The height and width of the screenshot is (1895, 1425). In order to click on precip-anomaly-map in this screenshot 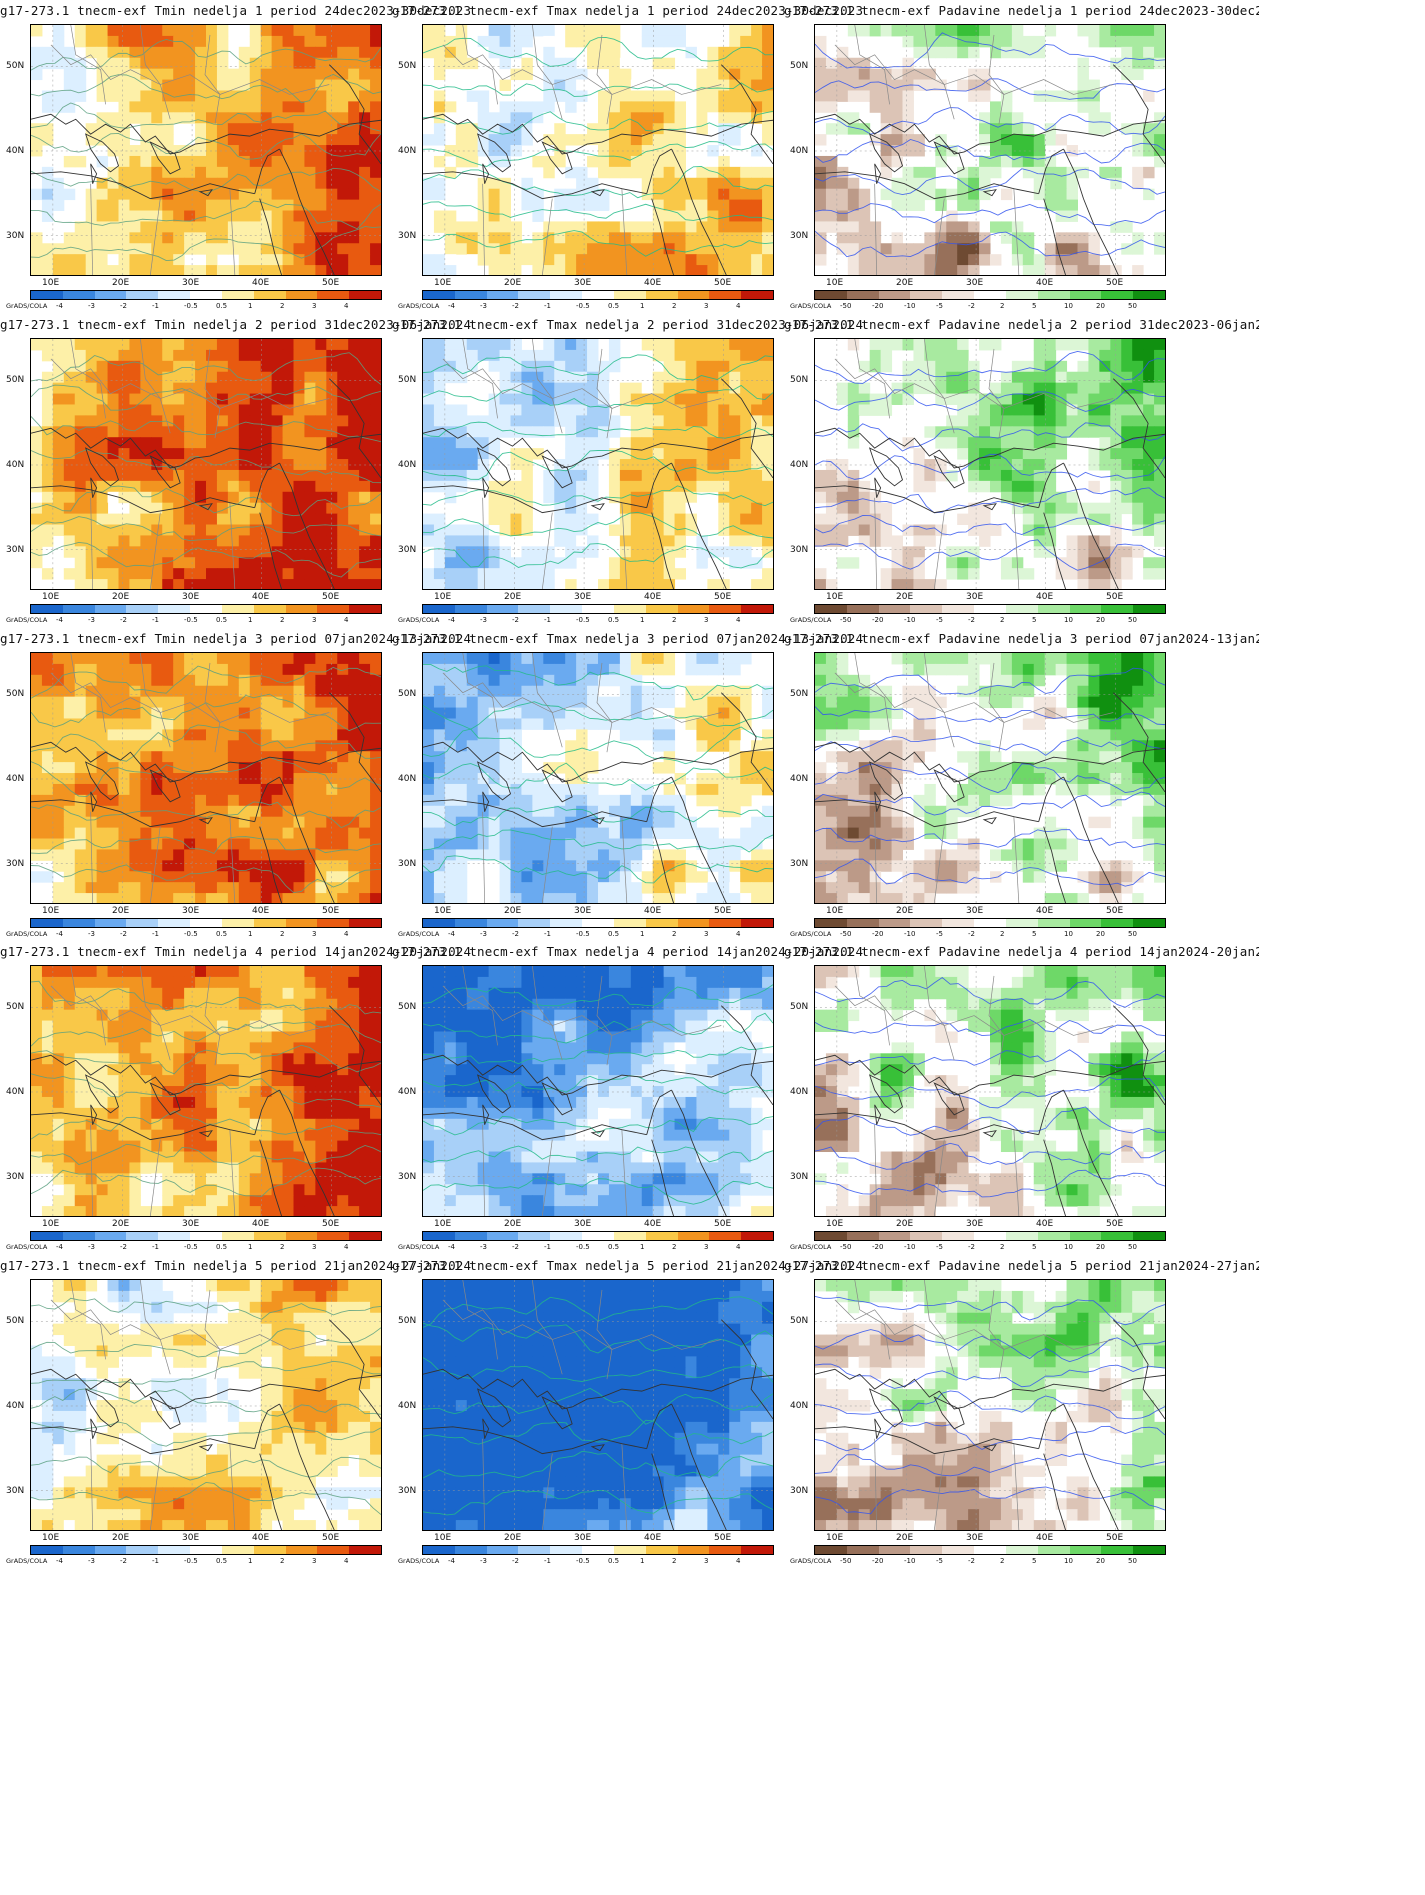, I will do `click(990, 464)`.